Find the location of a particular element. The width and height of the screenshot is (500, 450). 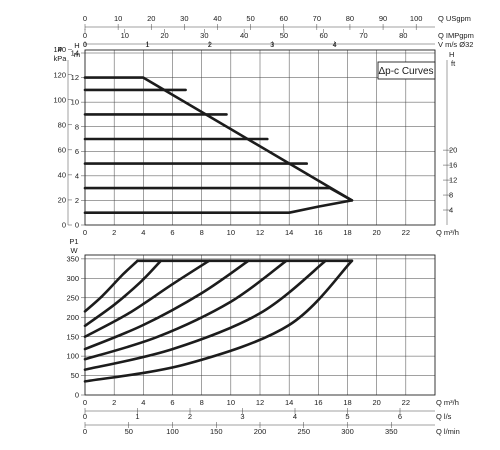

m-axis-unit: m is located at coordinates (77, 54).